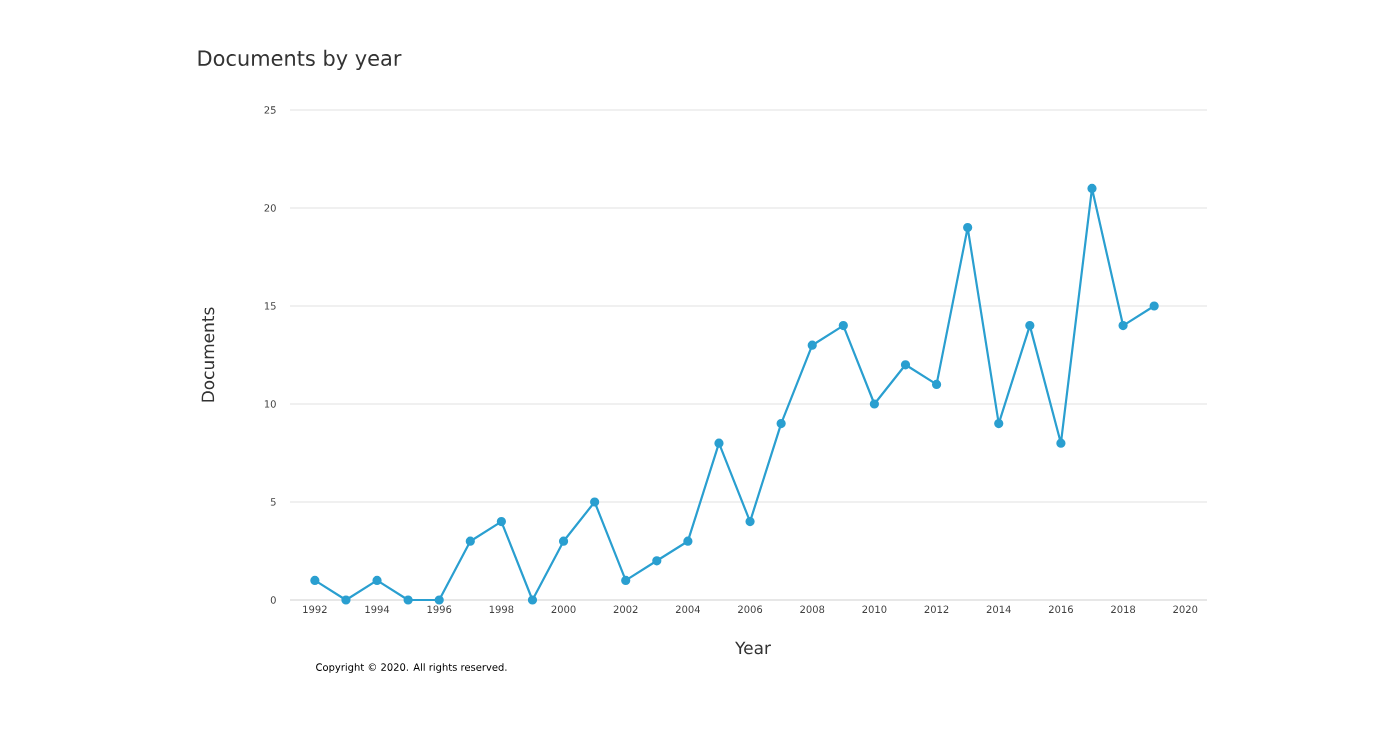  What do you see at coordinates (563, 609) in the screenshot?
I see `x-tick-label: 2000` at bounding box center [563, 609].